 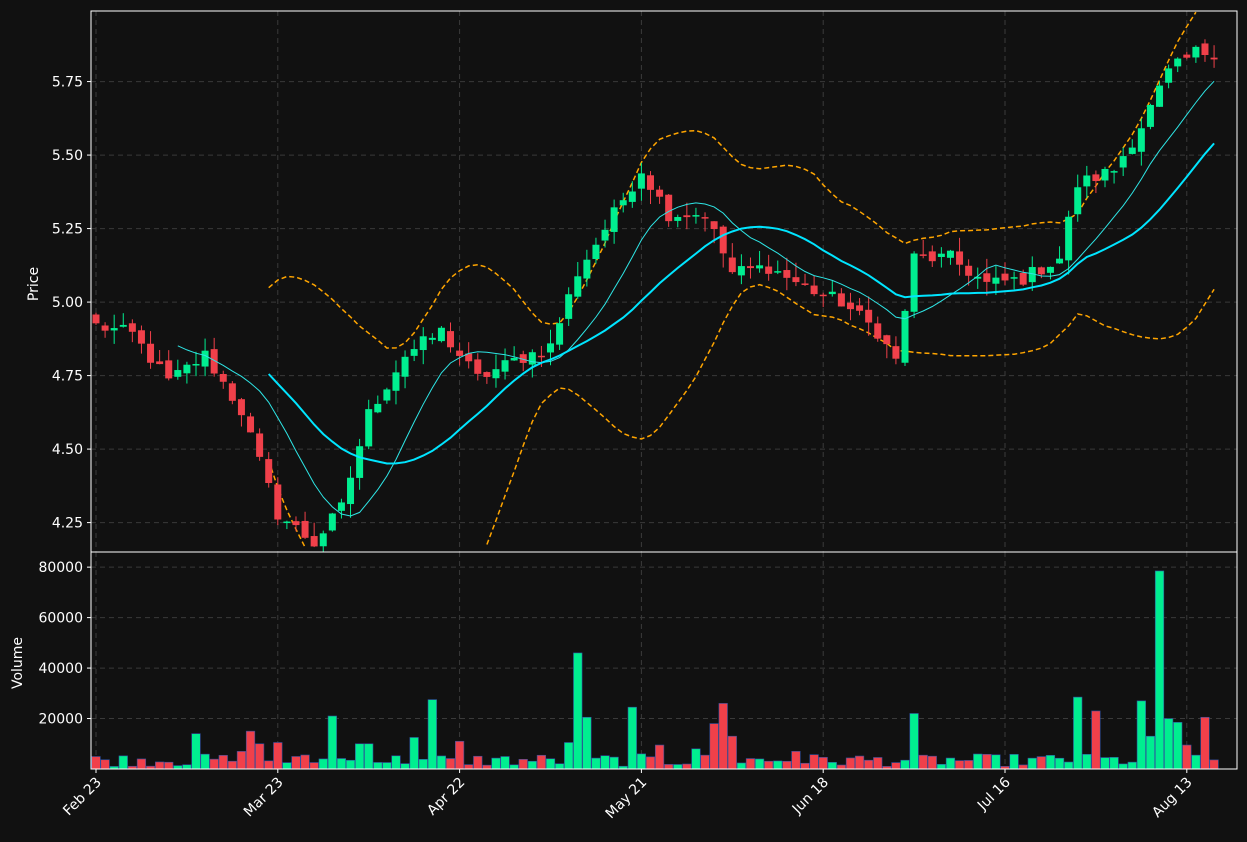 What do you see at coordinates (60, 720) in the screenshot?
I see `volume-y-tick-label: 20000` at bounding box center [60, 720].